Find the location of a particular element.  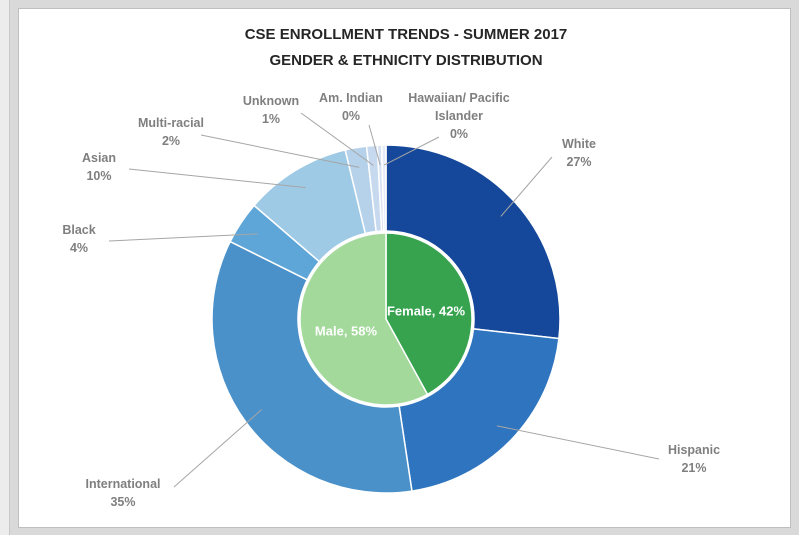

category-label: Black is located at coordinates (79, 230).